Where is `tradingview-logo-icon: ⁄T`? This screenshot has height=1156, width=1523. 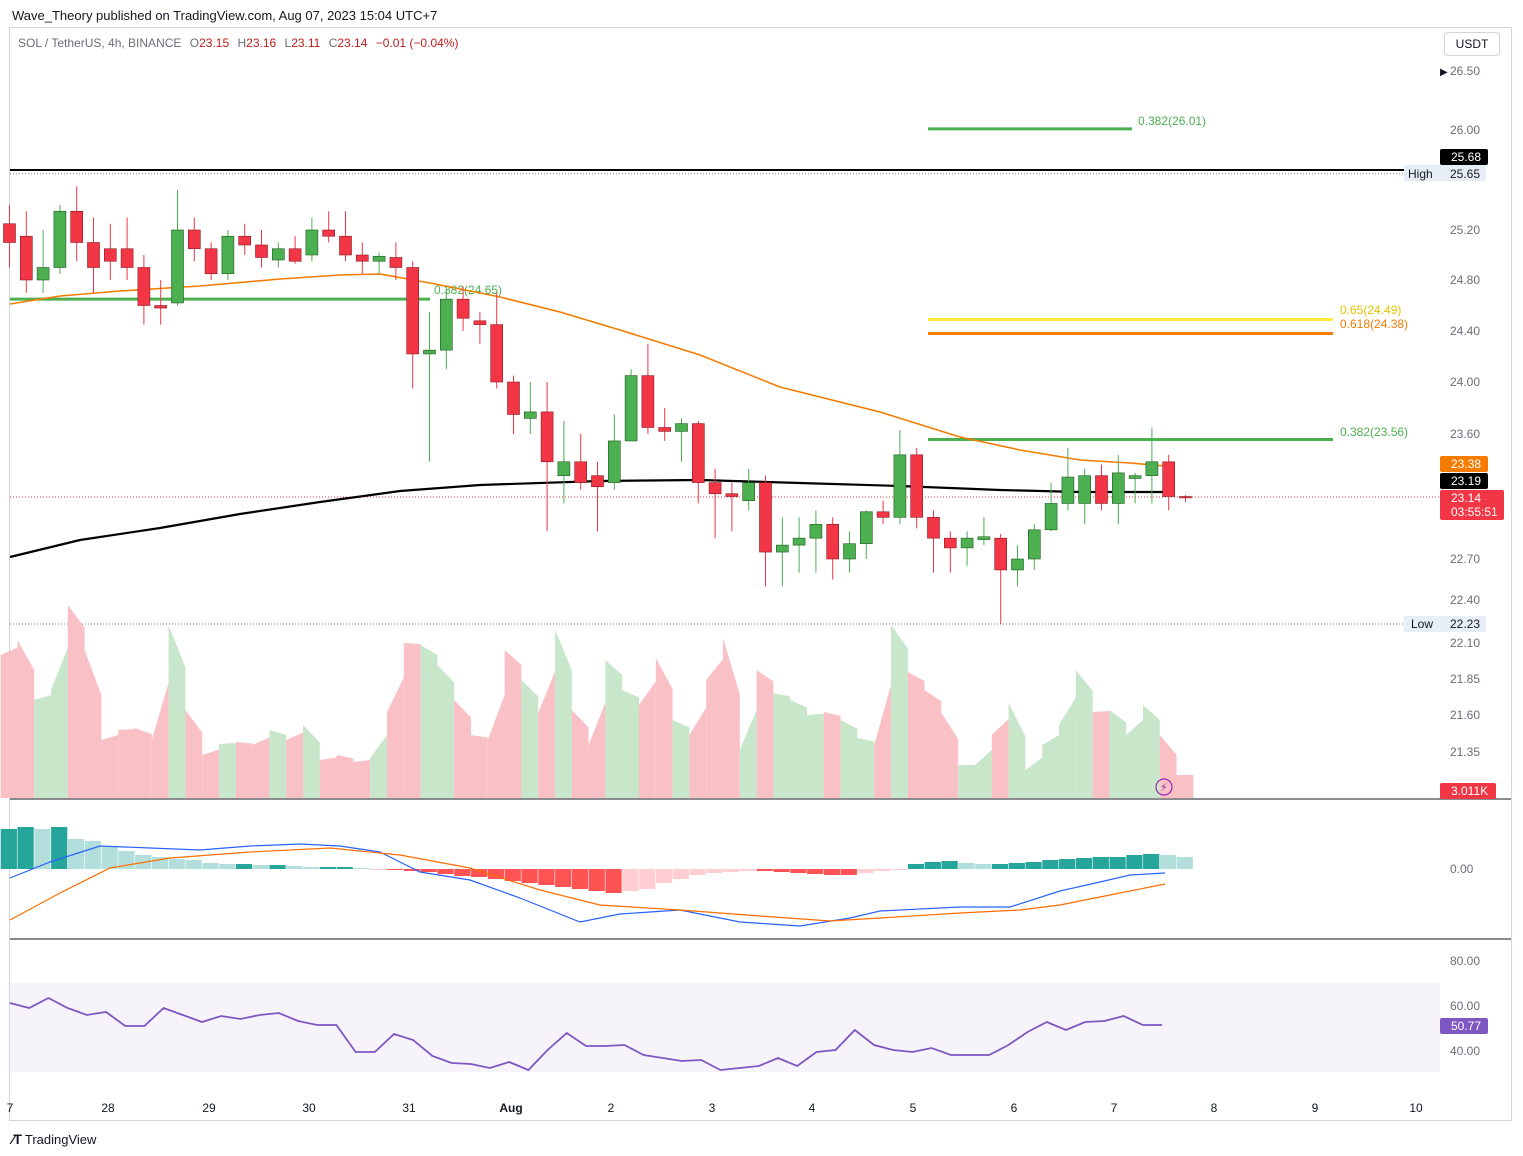 tradingview-logo-icon: ⁄T is located at coordinates (17, 1139).